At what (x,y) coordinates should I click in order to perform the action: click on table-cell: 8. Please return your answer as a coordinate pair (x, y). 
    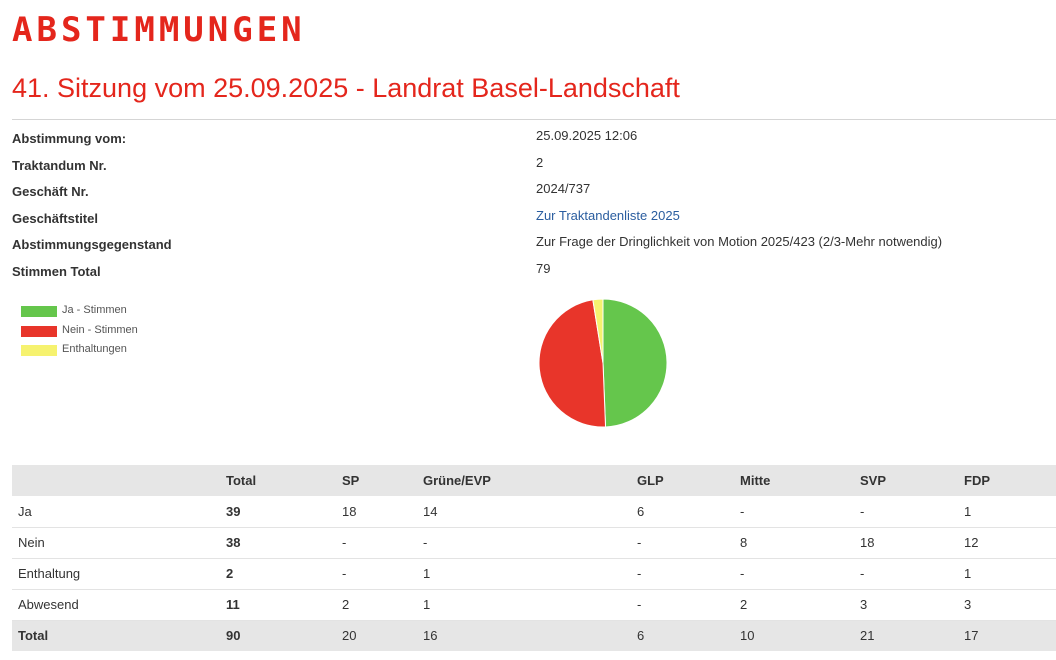
    Looking at the image, I should click on (794, 543).